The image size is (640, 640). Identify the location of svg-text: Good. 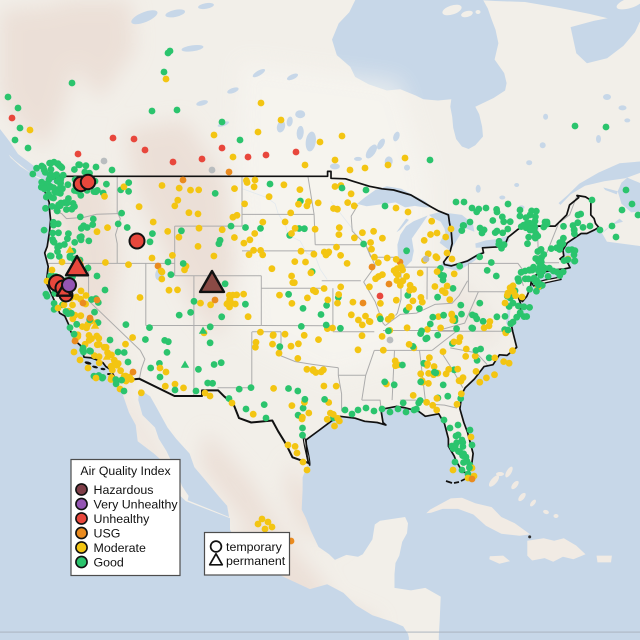
(109, 562).